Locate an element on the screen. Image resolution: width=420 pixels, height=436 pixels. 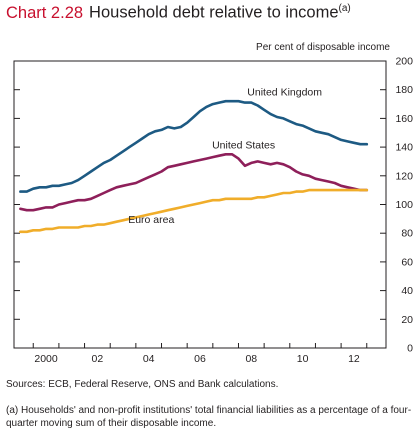
title-footnote-marker: (a) is located at coordinates (344, 8).